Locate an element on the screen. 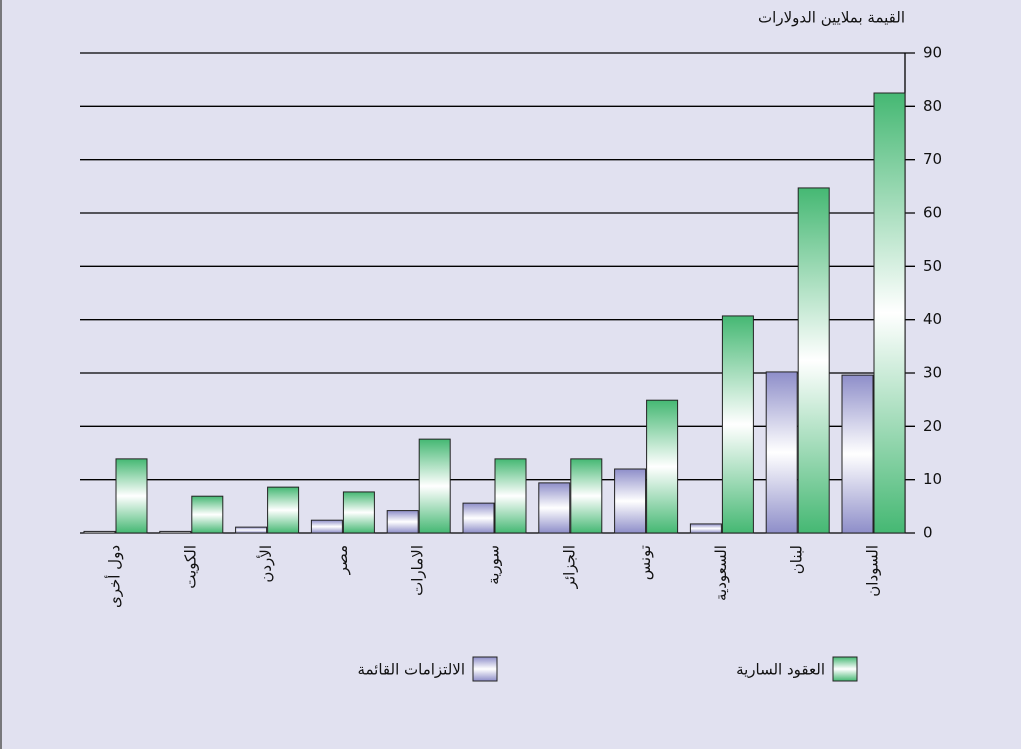  x-tick-label: السعودية is located at coordinates (721, 573).